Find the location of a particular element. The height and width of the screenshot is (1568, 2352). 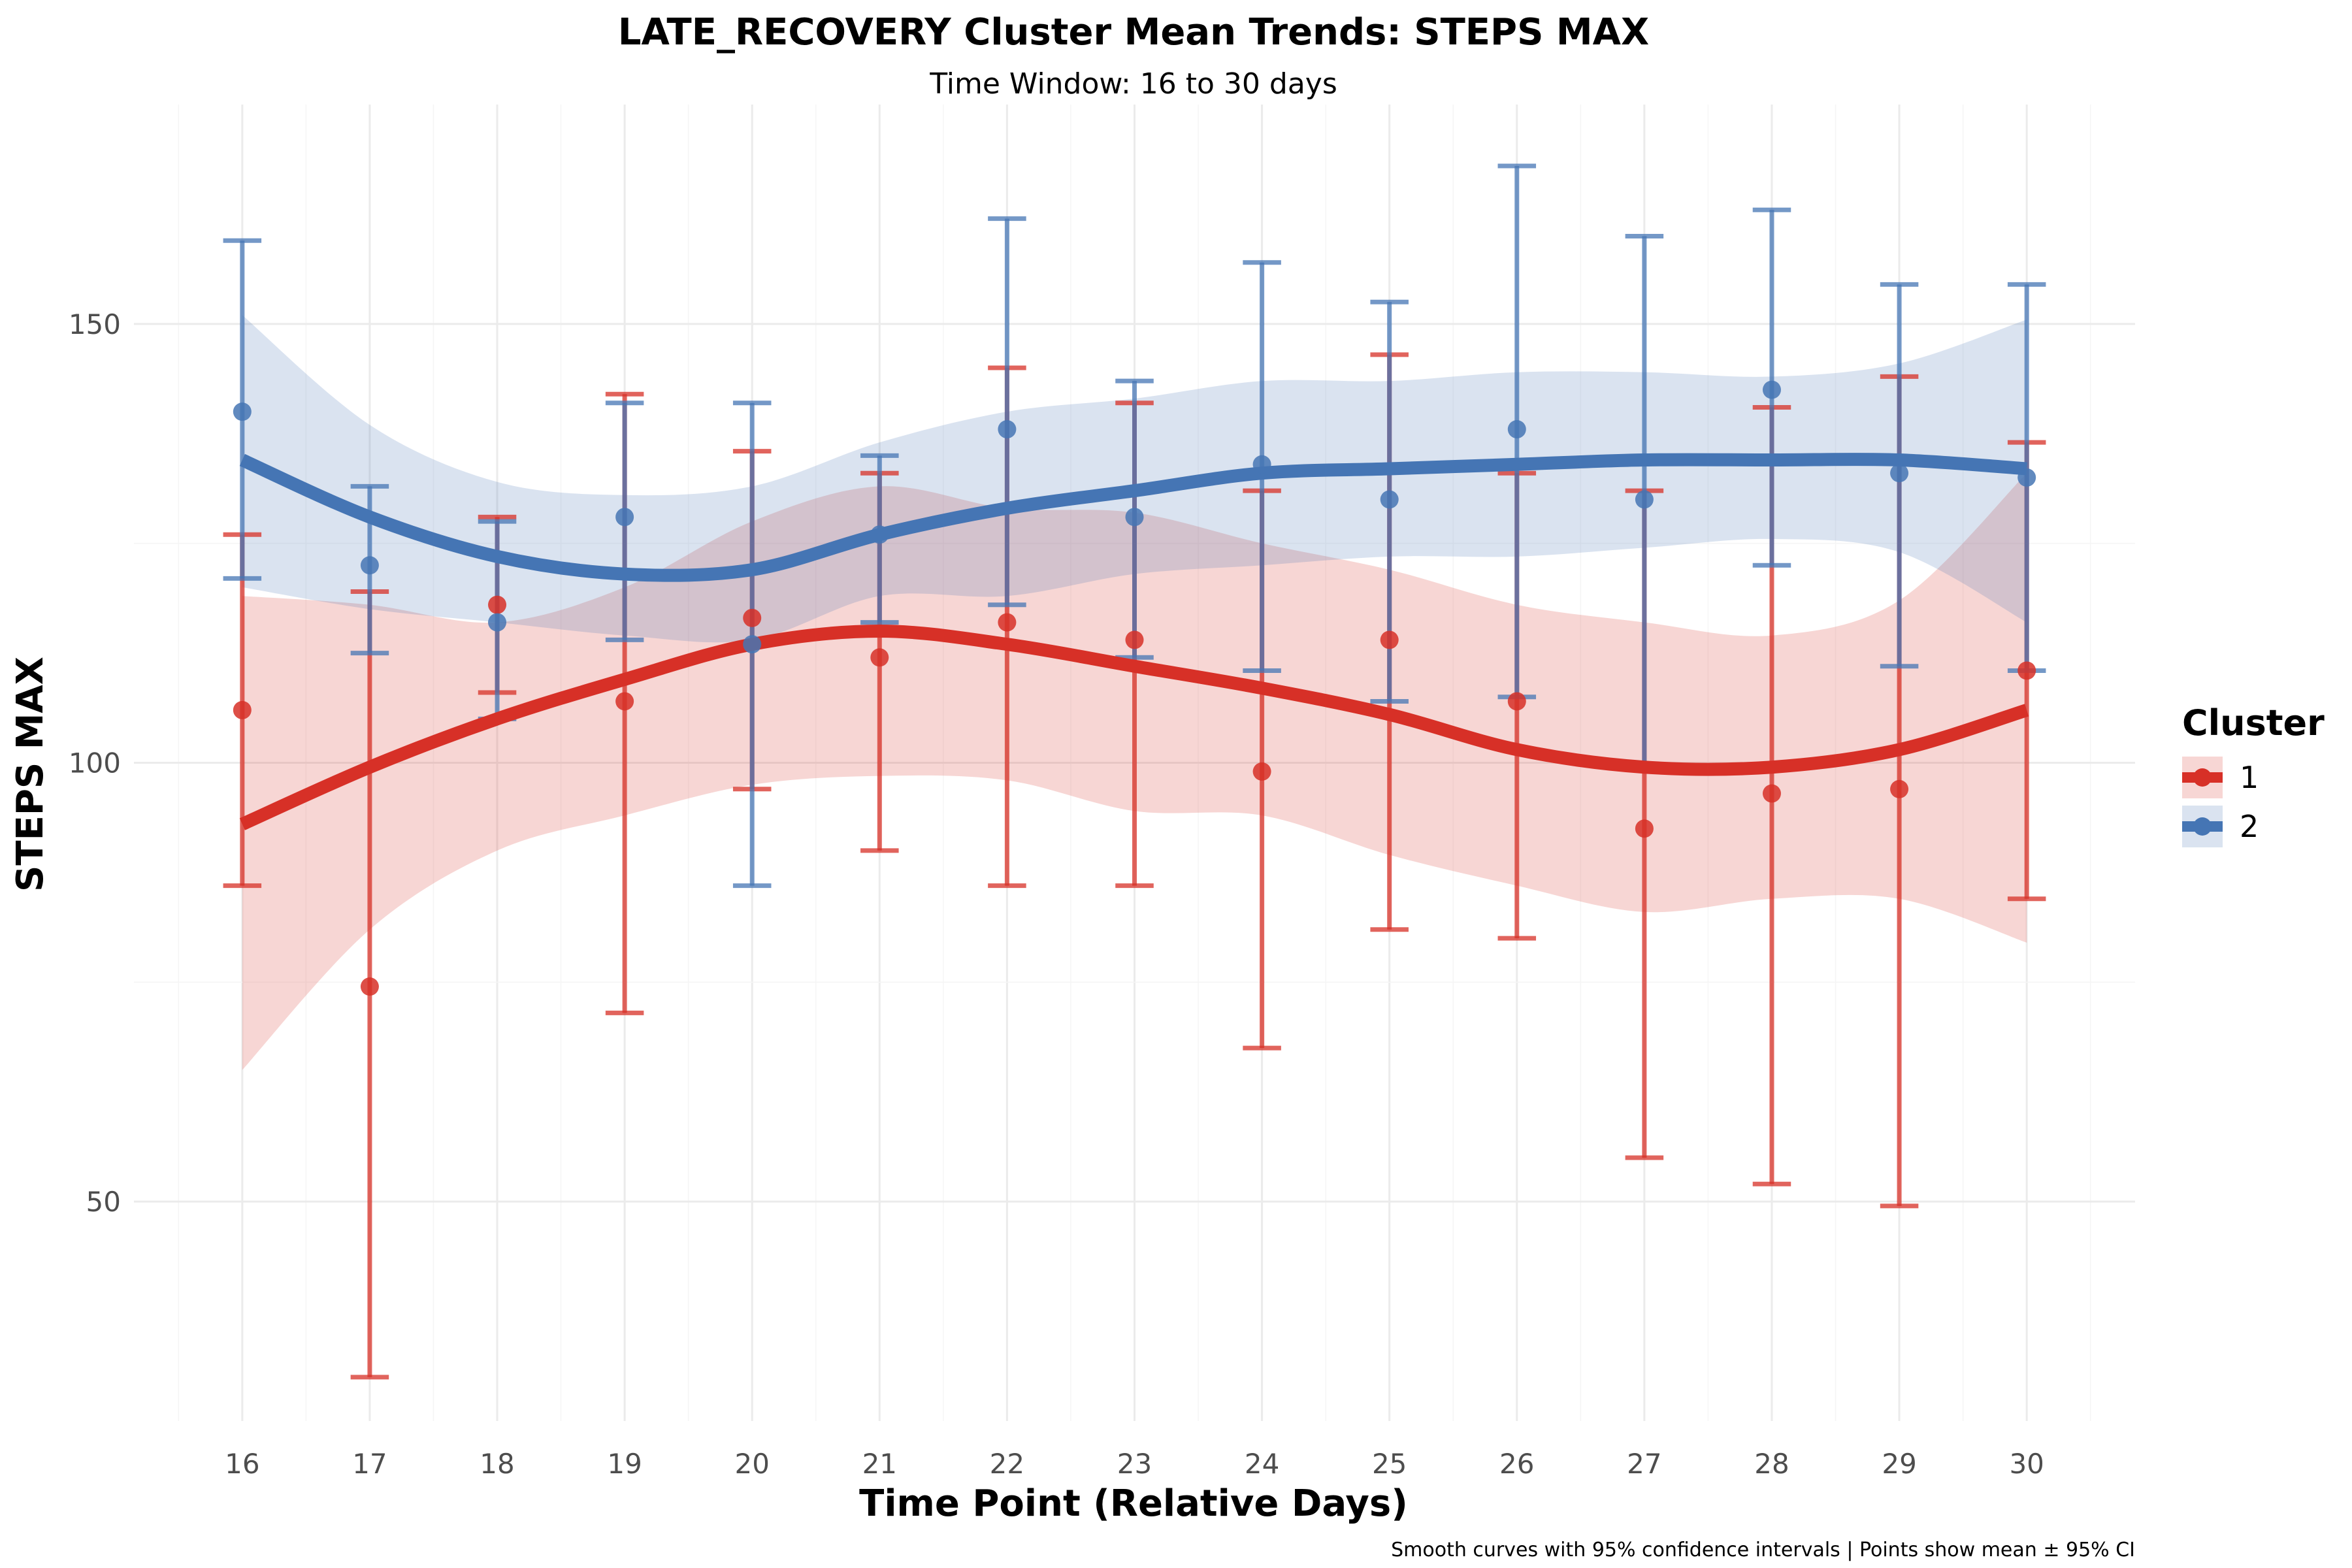

x-tick-label: 25 is located at coordinates (1389, 1464).